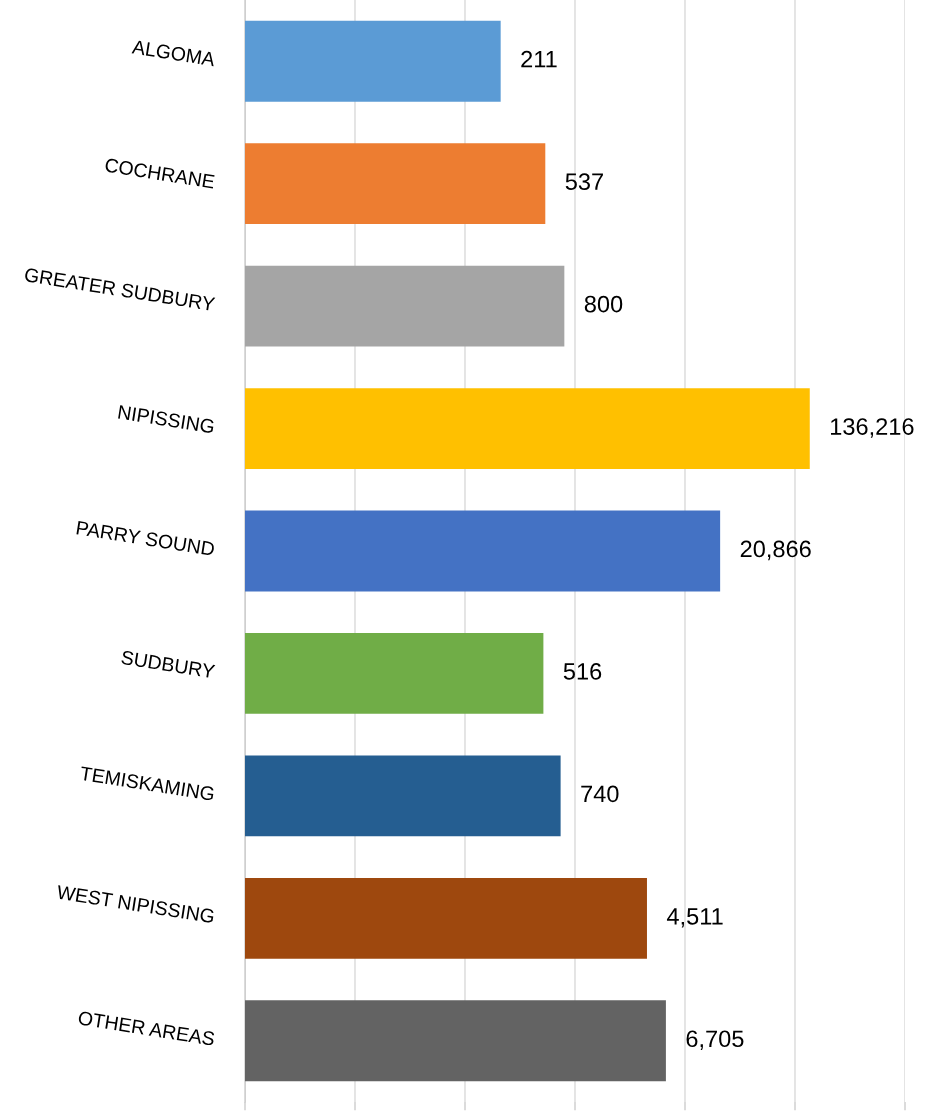  What do you see at coordinates (775, 550) in the screenshot?
I see `data-label: 20,866` at bounding box center [775, 550].